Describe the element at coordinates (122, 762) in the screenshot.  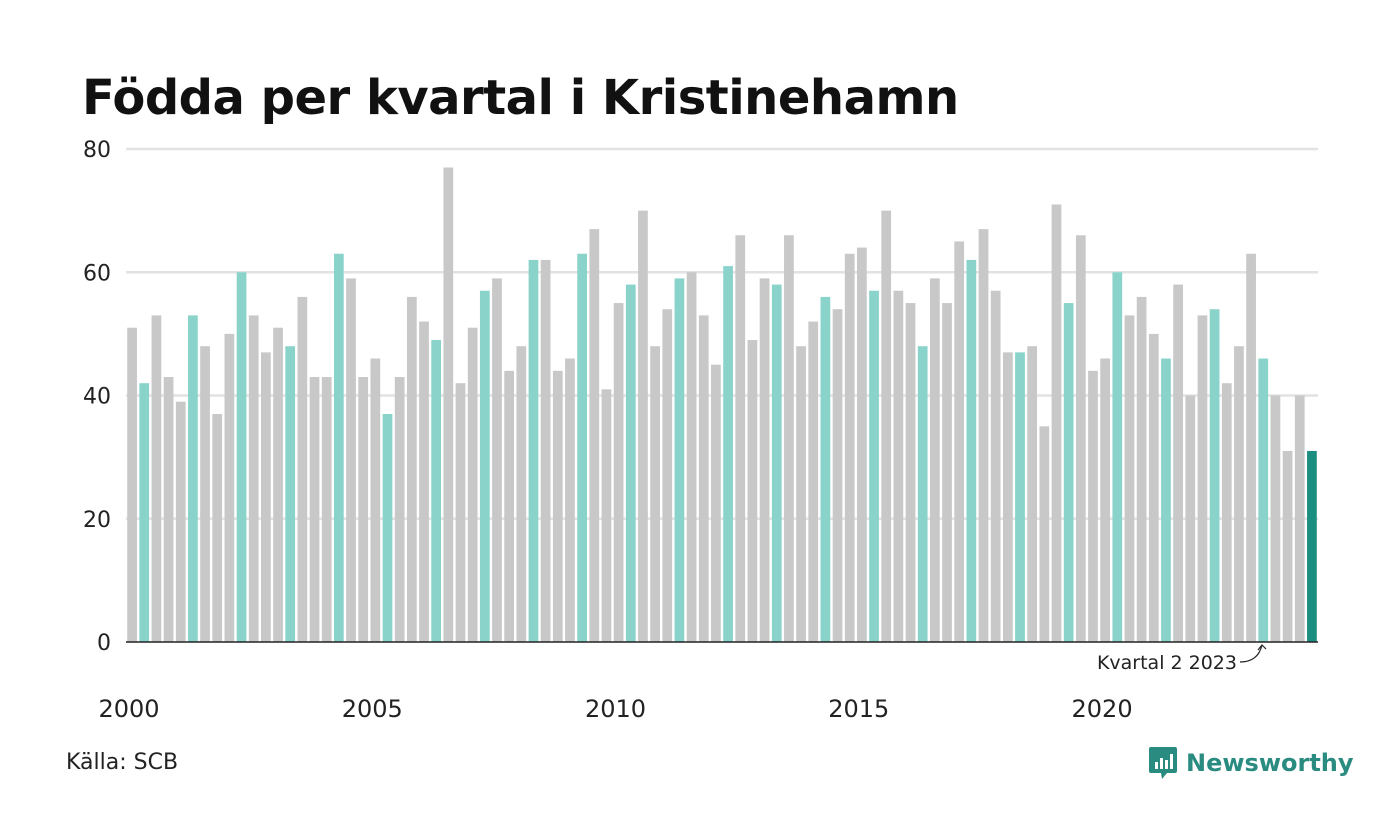
I see `source-label: Källa: SCB` at that location.